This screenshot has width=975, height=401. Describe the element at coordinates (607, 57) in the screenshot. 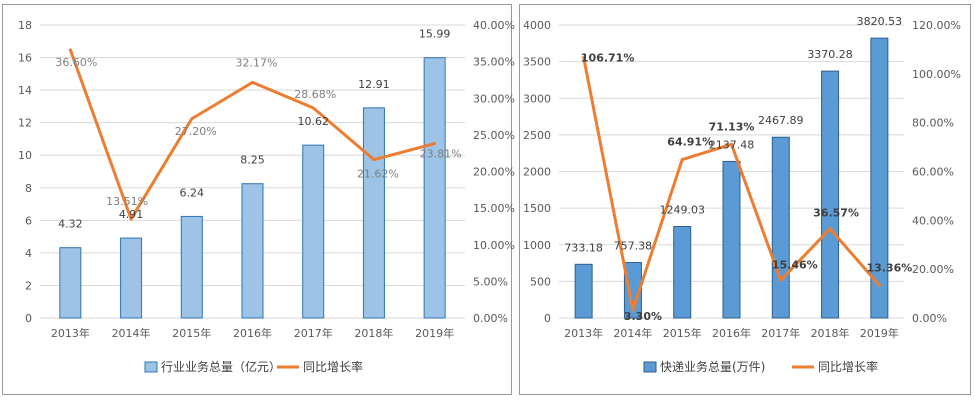

I see `express-growth-label: 106.71%` at that location.